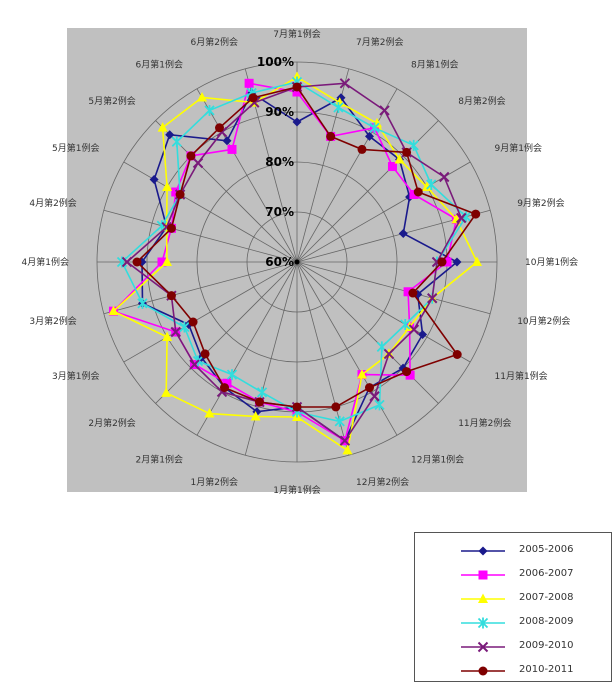 The width and height of the screenshot is (616, 686). I want to click on category-label: 9月第1例会, so click(518, 148).